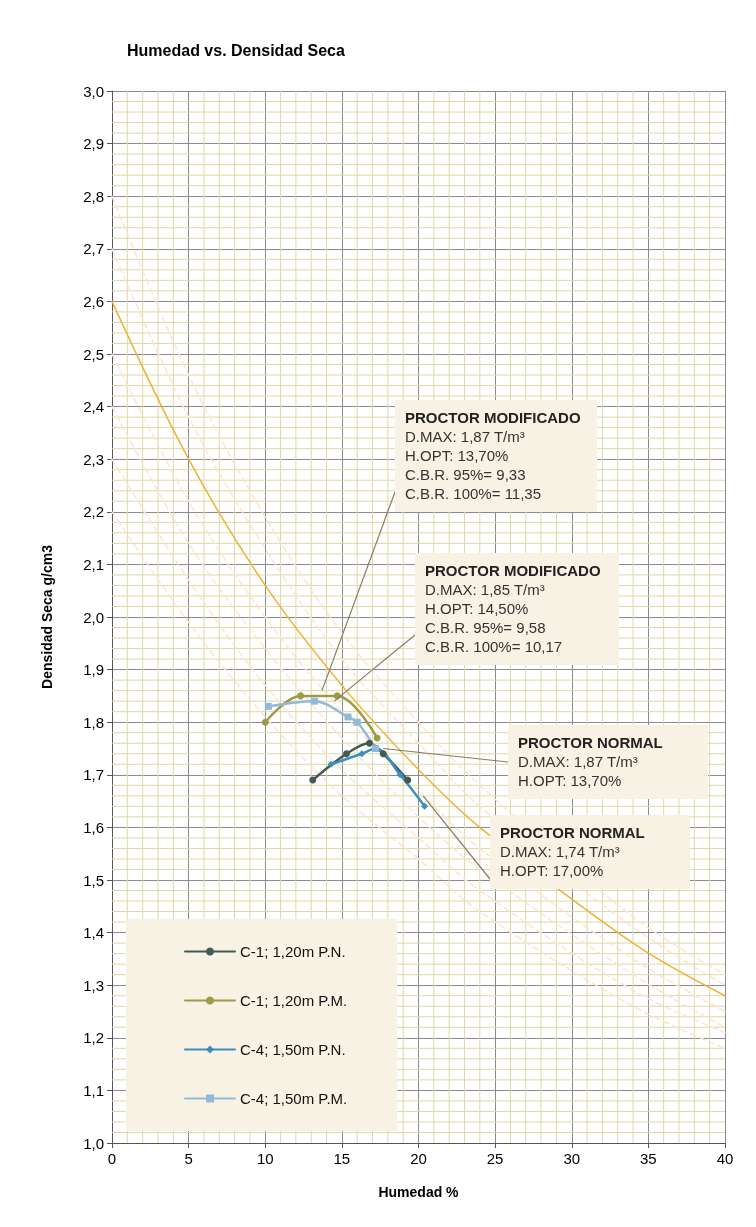 The image size is (756, 1227). I want to click on y-tick-label: 1,3, so click(93, 985).